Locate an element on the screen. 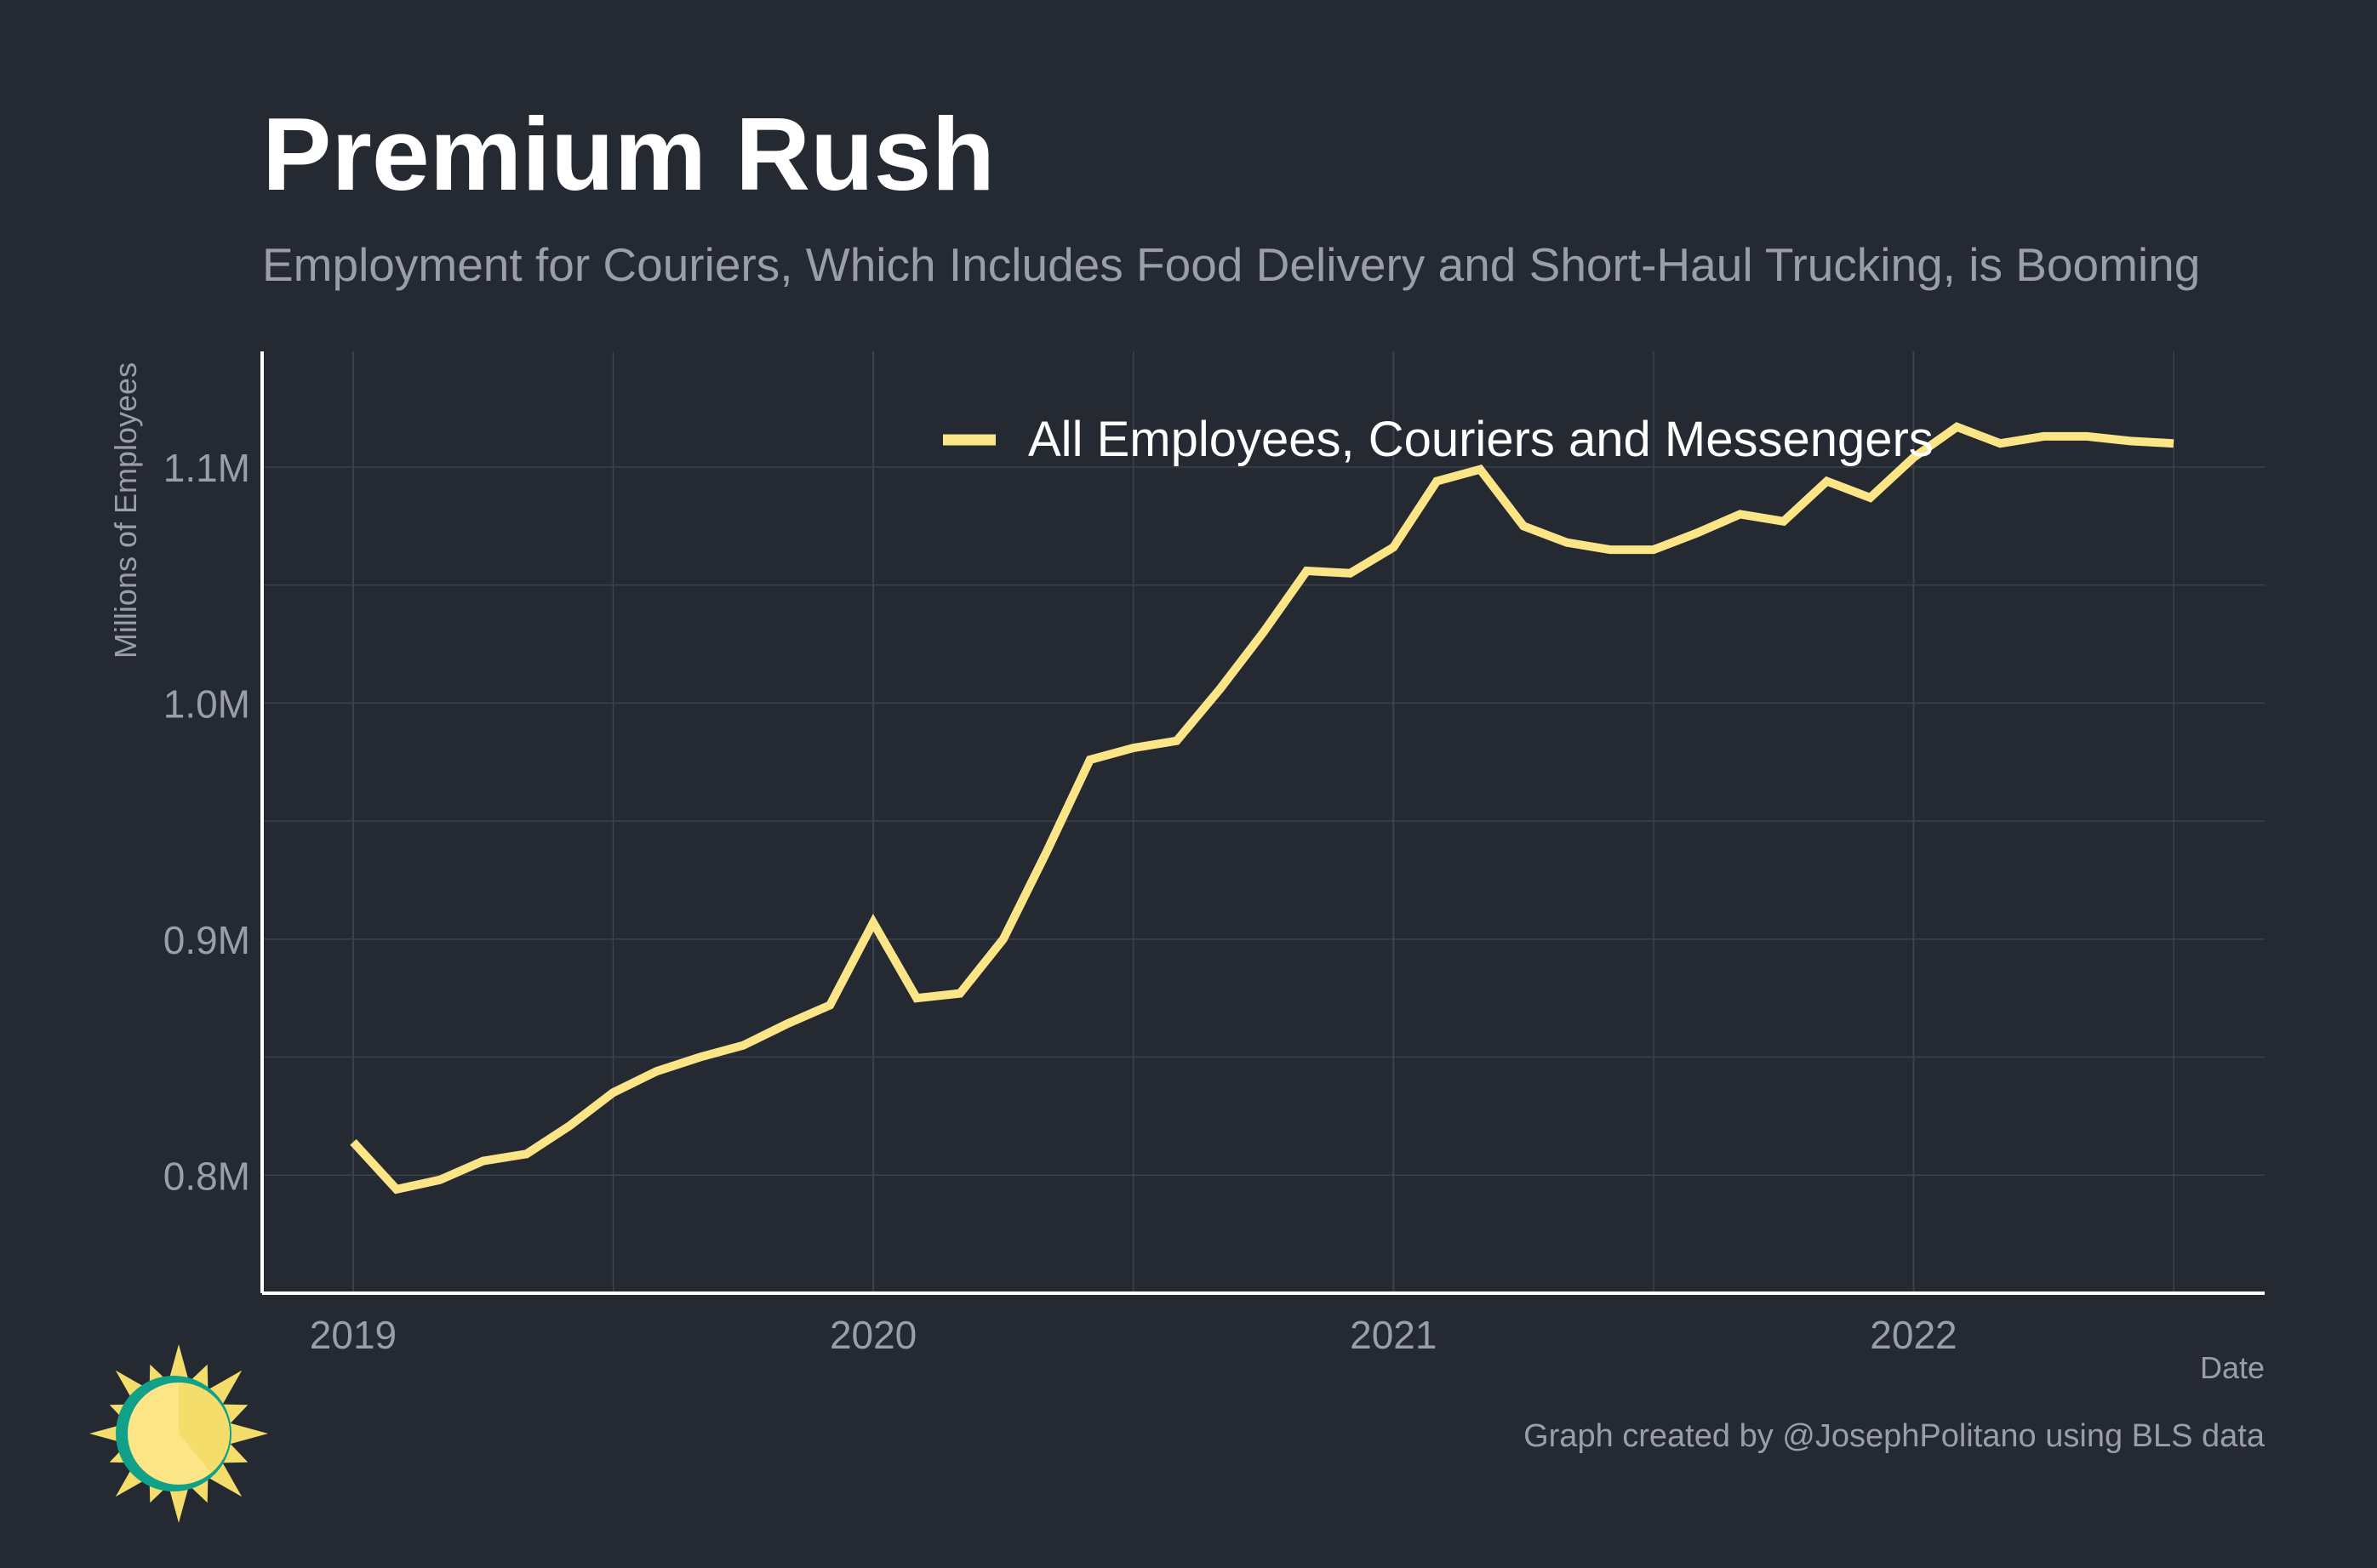 The width and height of the screenshot is (2377, 1568). sun-shade is located at coordinates (205, 1428).